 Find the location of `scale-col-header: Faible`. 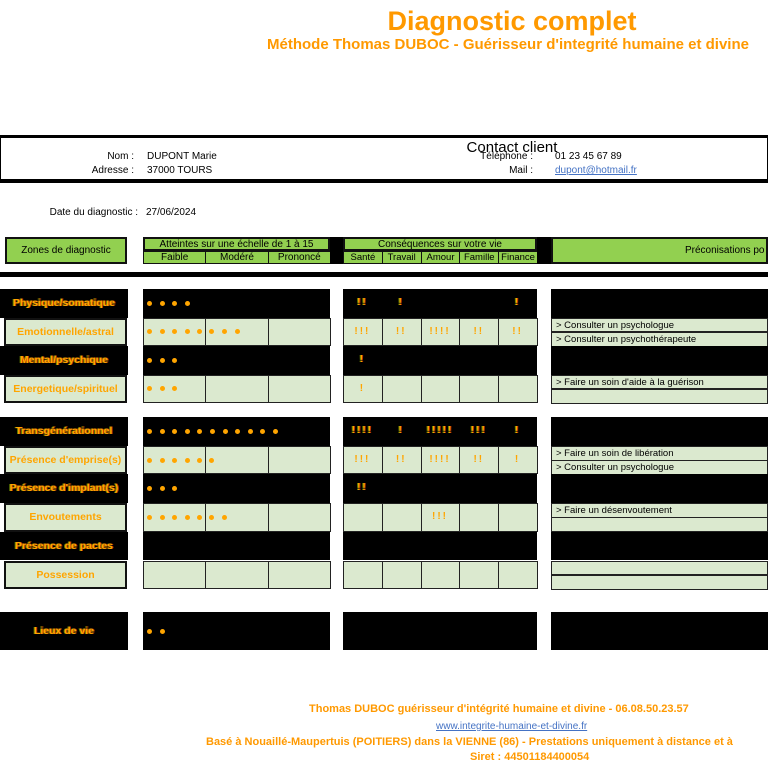

scale-col-header: Faible is located at coordinates (175, 257).